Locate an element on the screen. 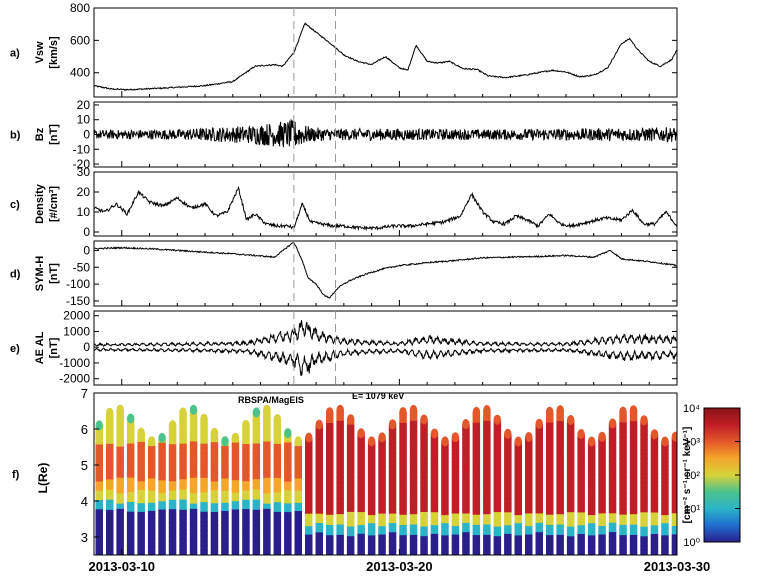 The height and width of the screenshot is (577, 772). y-axis-label: Density is located at coordinates (40, 203).